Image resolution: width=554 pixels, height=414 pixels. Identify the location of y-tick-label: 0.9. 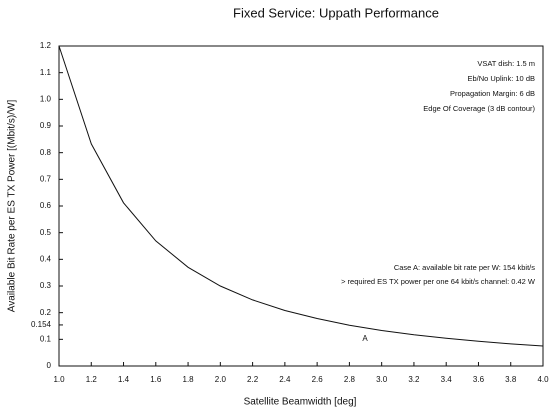
(46, 125).